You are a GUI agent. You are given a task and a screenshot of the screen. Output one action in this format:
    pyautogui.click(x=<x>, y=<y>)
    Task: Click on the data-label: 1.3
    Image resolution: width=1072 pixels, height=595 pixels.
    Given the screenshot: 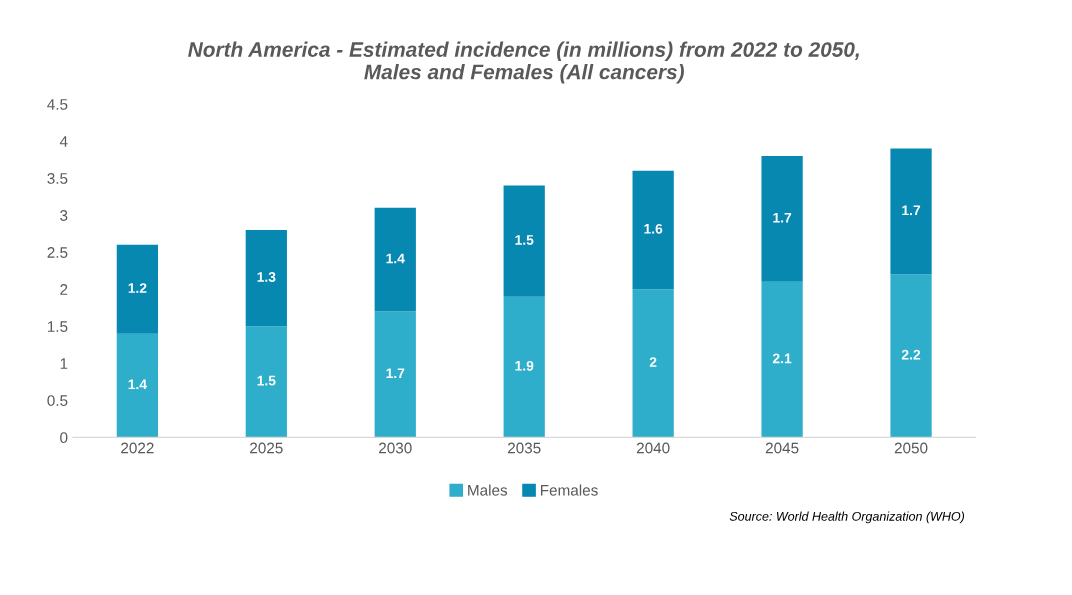 What is the action you would take?
    pyautogui.click(x=266, y=277)
    